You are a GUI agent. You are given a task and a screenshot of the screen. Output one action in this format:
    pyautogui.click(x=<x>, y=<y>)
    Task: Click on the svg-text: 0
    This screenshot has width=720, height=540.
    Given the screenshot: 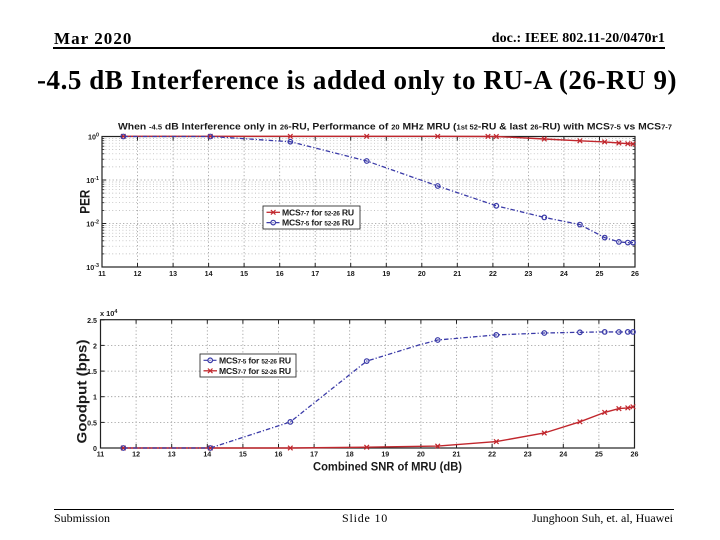 What is the action you would take?
    pyautogui.click(x=95, y=449)
    